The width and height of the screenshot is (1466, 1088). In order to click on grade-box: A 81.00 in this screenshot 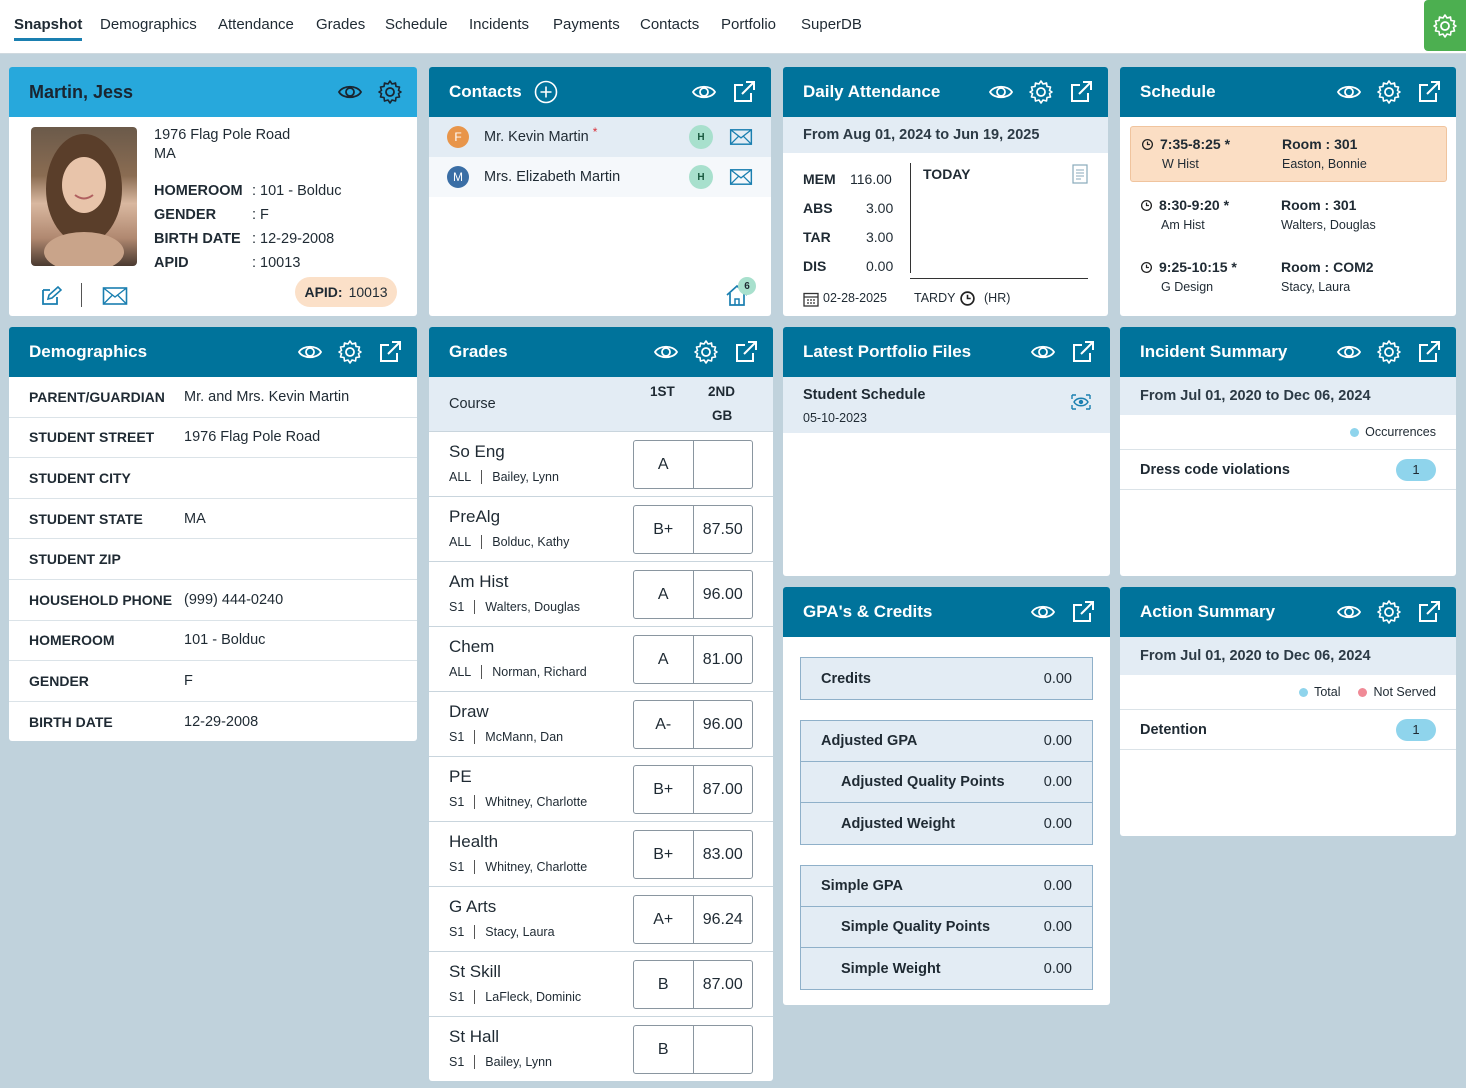, I will do `click(693, 659)`.